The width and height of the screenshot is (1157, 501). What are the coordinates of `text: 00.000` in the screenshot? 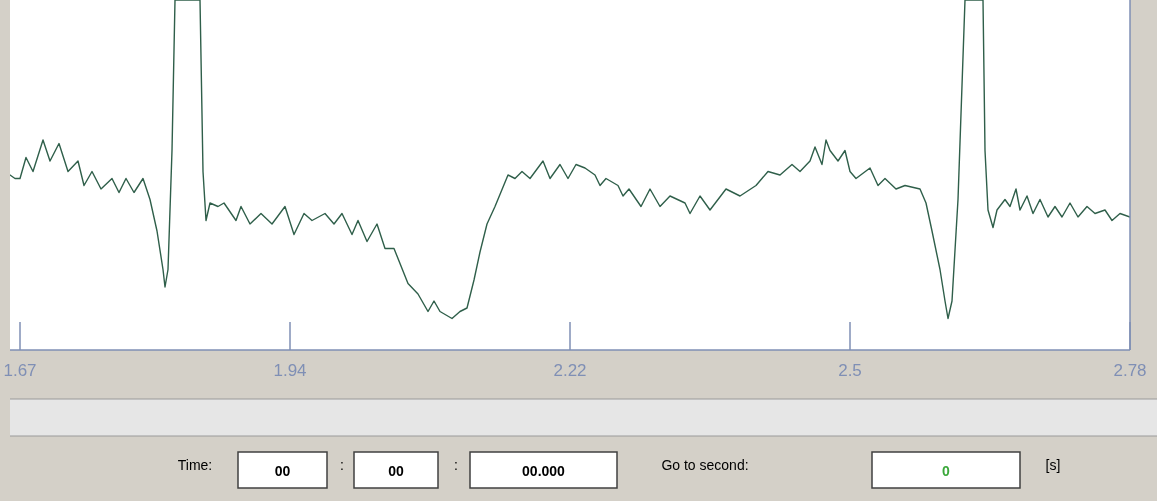 It's located at (544, 471).